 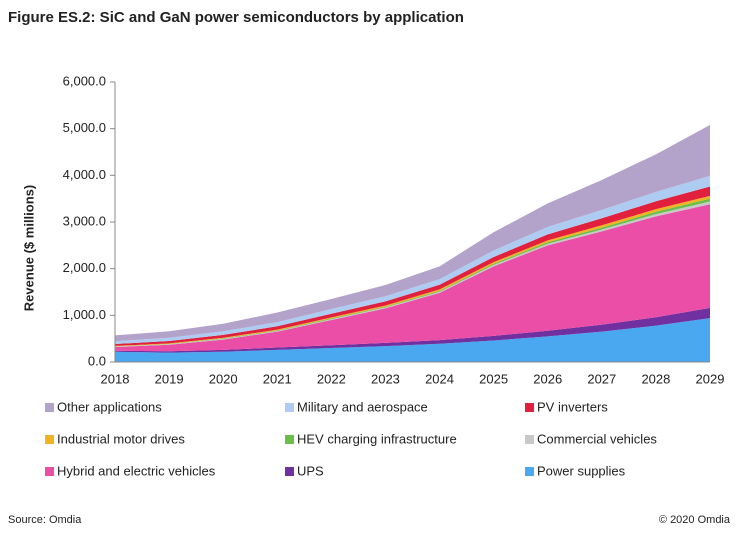 What do you see at coordinates (493, 378) in the screenshot?
I see `x-tick-label: 2025` at bounding box center [493, 378].